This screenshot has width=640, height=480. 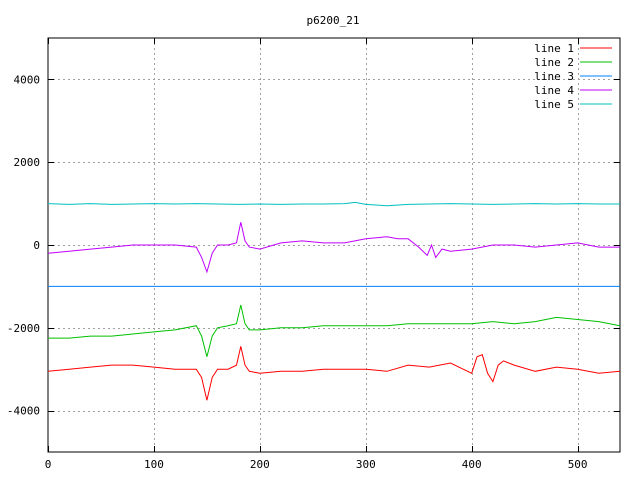 I want to click on chart-title: p6200_21, so click(x=333, y=20).